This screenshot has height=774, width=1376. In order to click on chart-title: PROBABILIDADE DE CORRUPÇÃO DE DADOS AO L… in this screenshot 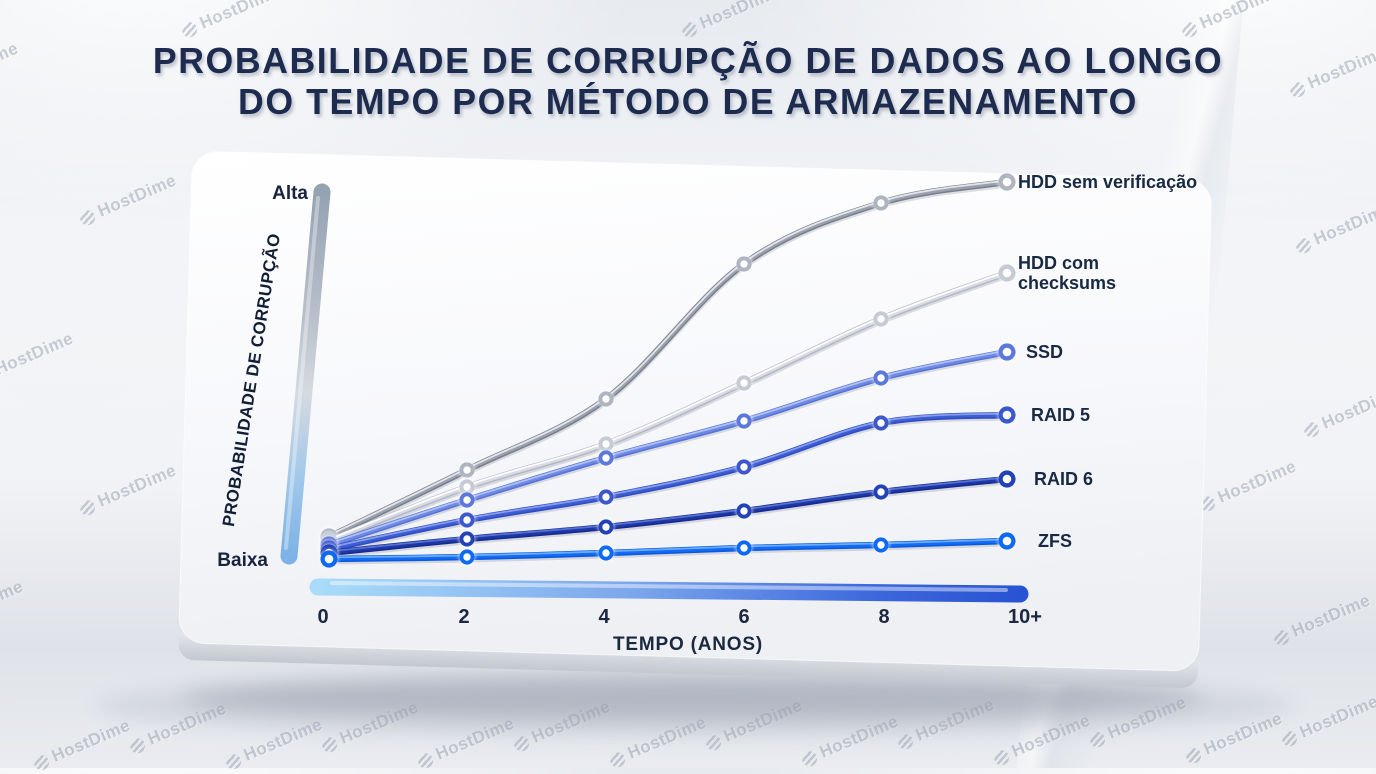, I will do `click(688, 81)`.